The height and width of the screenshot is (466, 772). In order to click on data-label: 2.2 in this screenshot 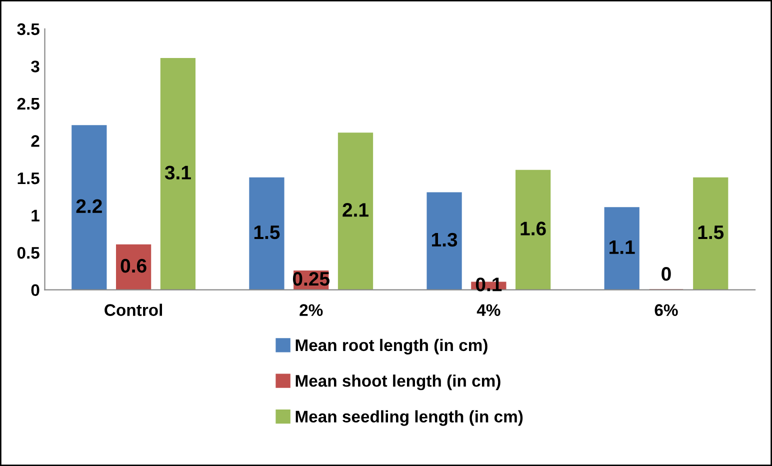, I will do `click(89, 206)`.